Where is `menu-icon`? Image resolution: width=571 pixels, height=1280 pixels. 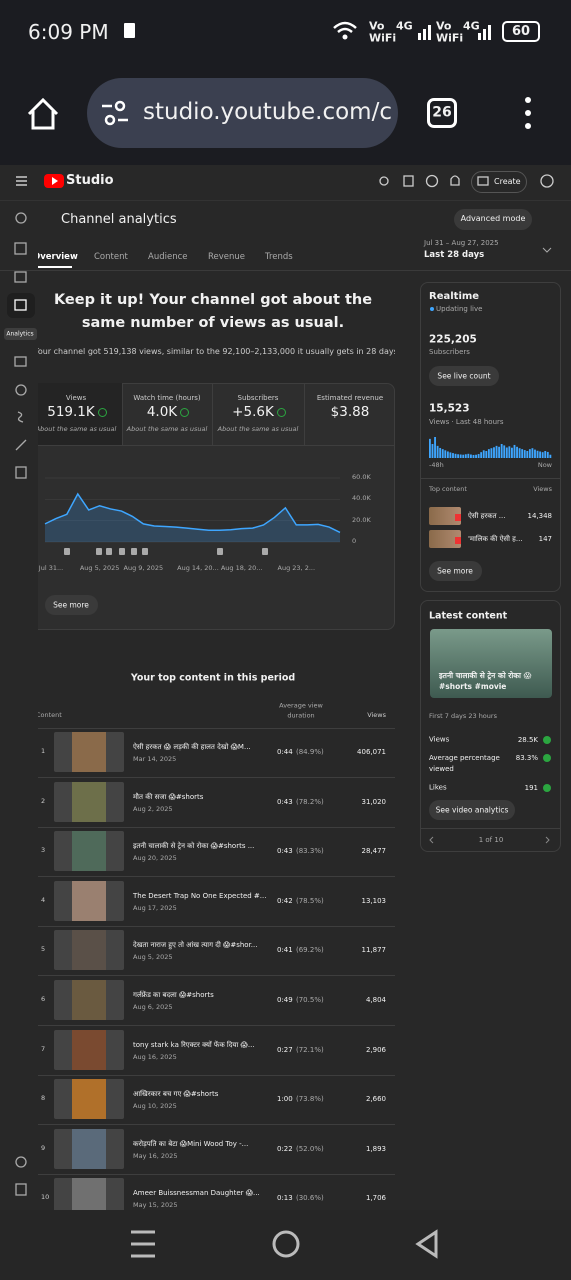 menu-icon is located at coordinates (528, 113).